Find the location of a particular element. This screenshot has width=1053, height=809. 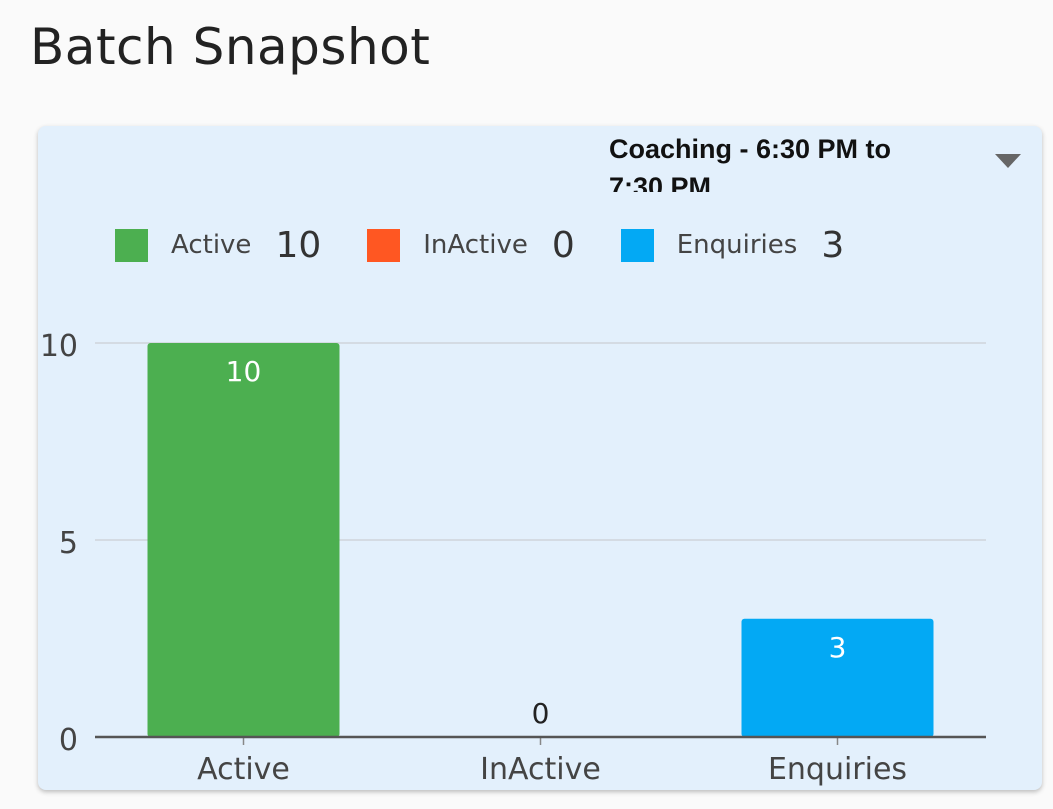

legend-swatch-inactive is located at coordinates (384, 245).